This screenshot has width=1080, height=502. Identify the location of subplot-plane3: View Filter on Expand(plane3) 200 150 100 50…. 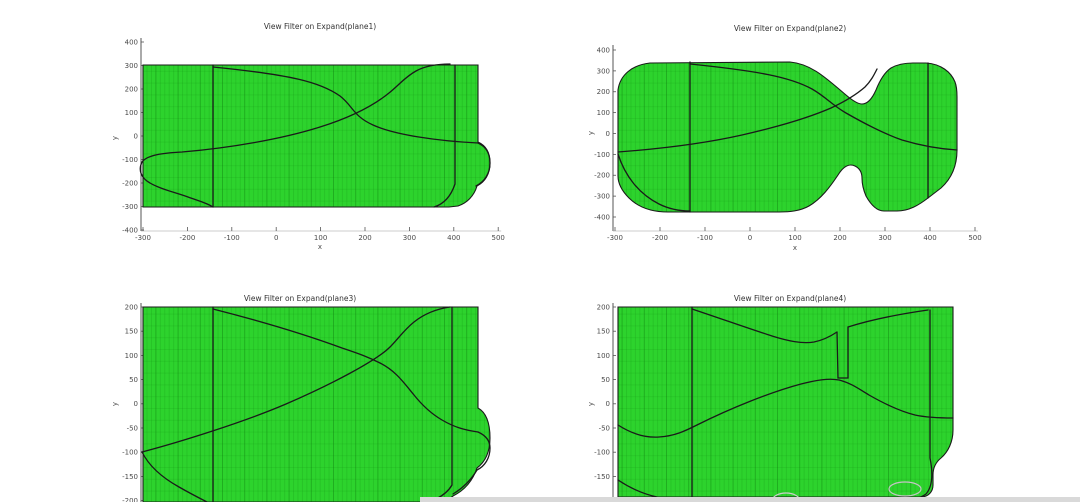
(301, 398).